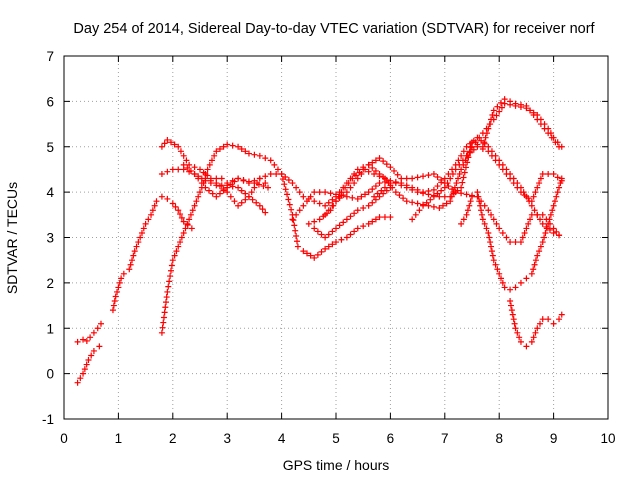  What do you see at coordinates (50, 147) in the screenshot?
I see `y-tick-label: 5` at bounding box center [50, 147].